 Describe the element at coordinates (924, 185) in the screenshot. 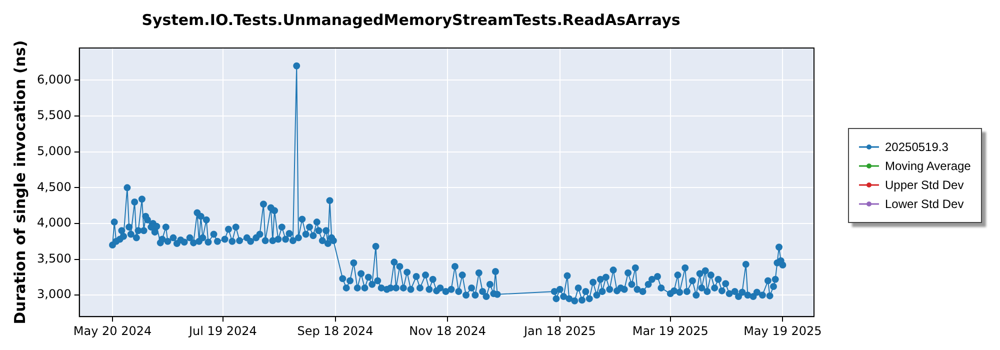

I see `legend-label: Upper Std Dev` at that location.